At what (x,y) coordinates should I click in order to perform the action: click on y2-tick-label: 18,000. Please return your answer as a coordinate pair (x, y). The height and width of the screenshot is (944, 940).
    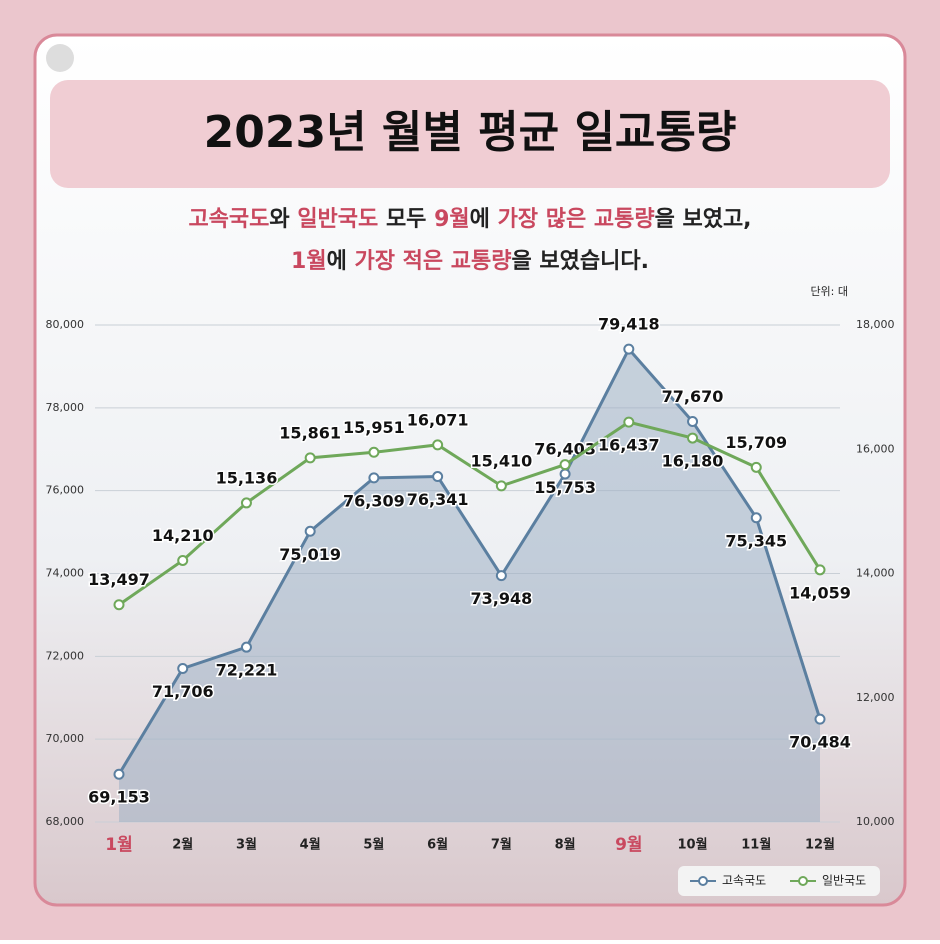
    Looking at the image, I should click on (875, 324).